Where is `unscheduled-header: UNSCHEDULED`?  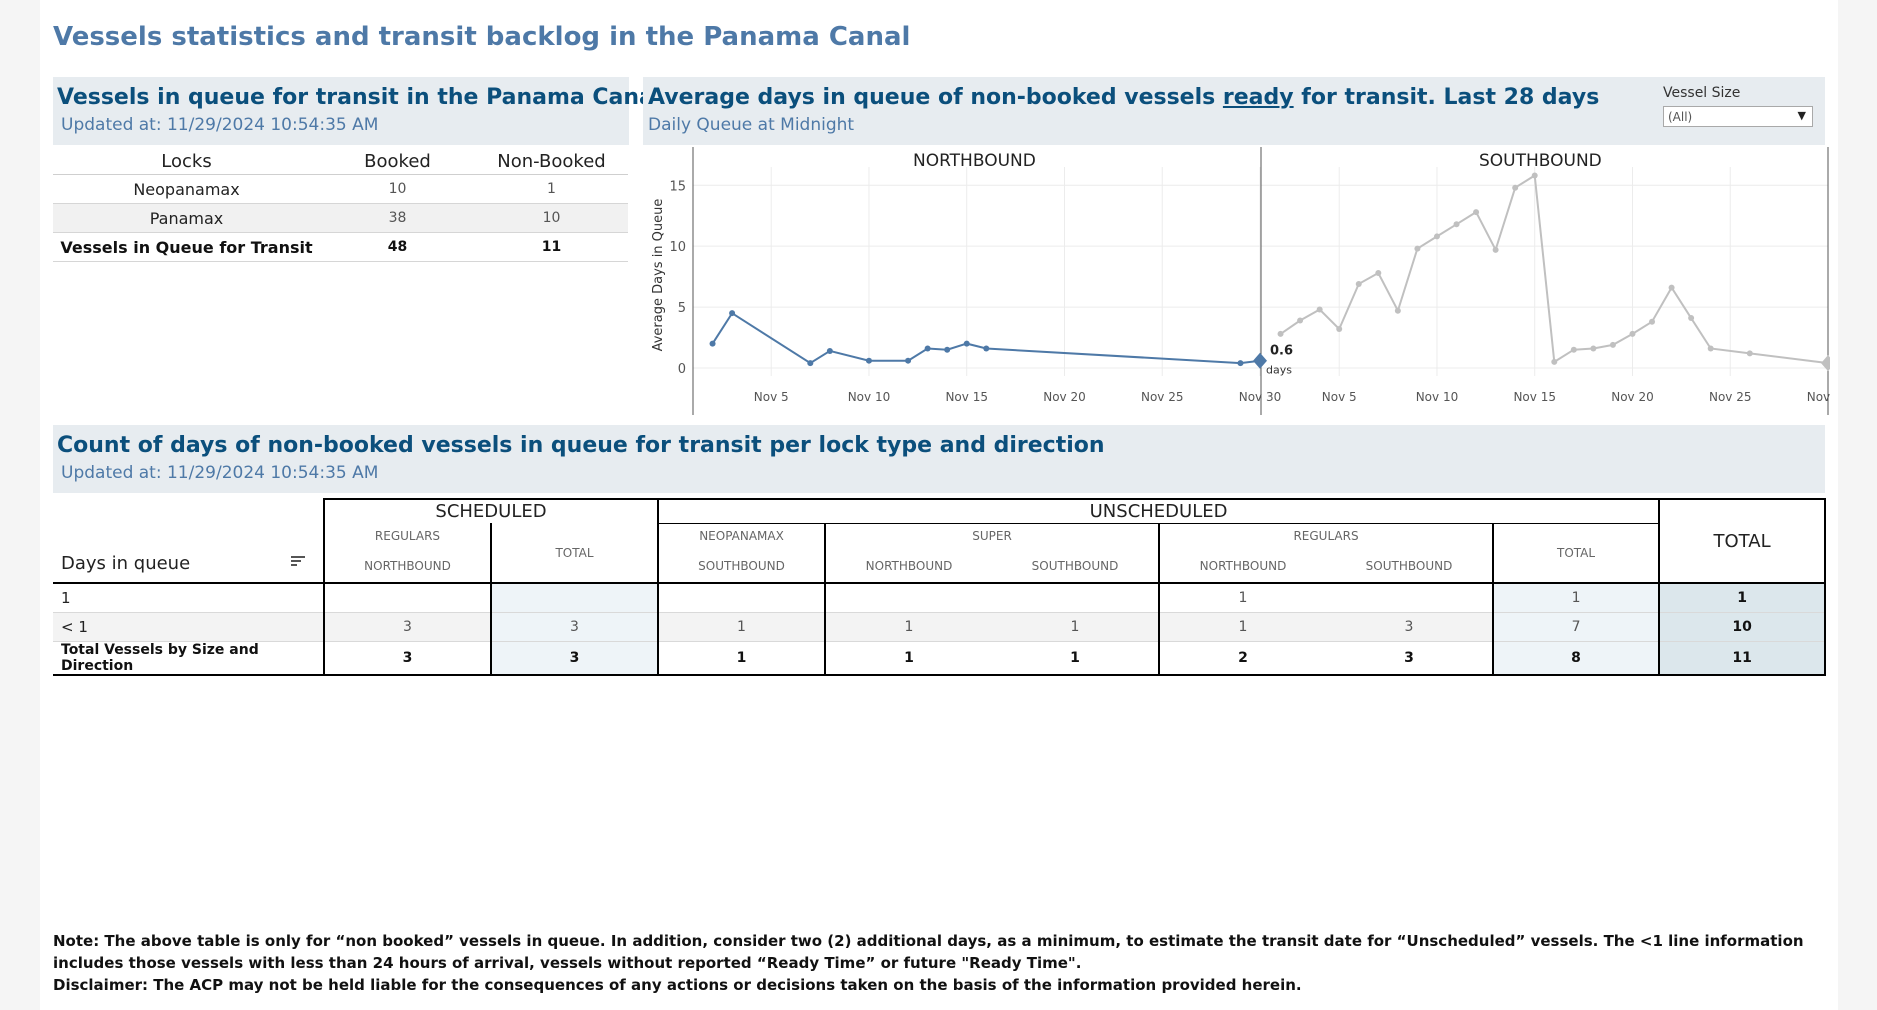
unscheduled-header: UNSCHEDULED is located at coordinates (1158, 510).